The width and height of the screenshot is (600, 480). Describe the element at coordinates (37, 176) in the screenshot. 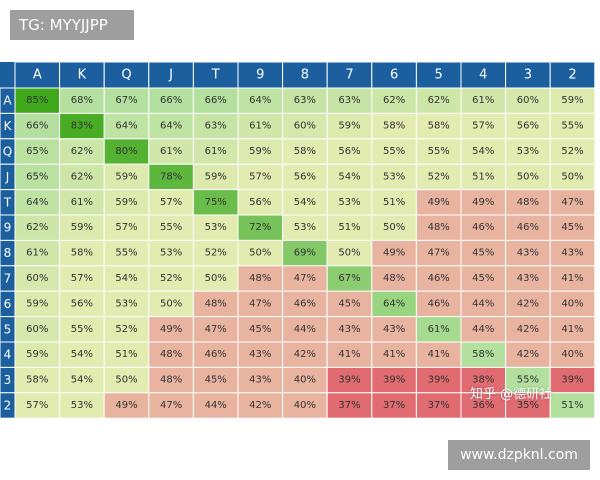

I see `heatmap-cell-label: 65%` at that location.